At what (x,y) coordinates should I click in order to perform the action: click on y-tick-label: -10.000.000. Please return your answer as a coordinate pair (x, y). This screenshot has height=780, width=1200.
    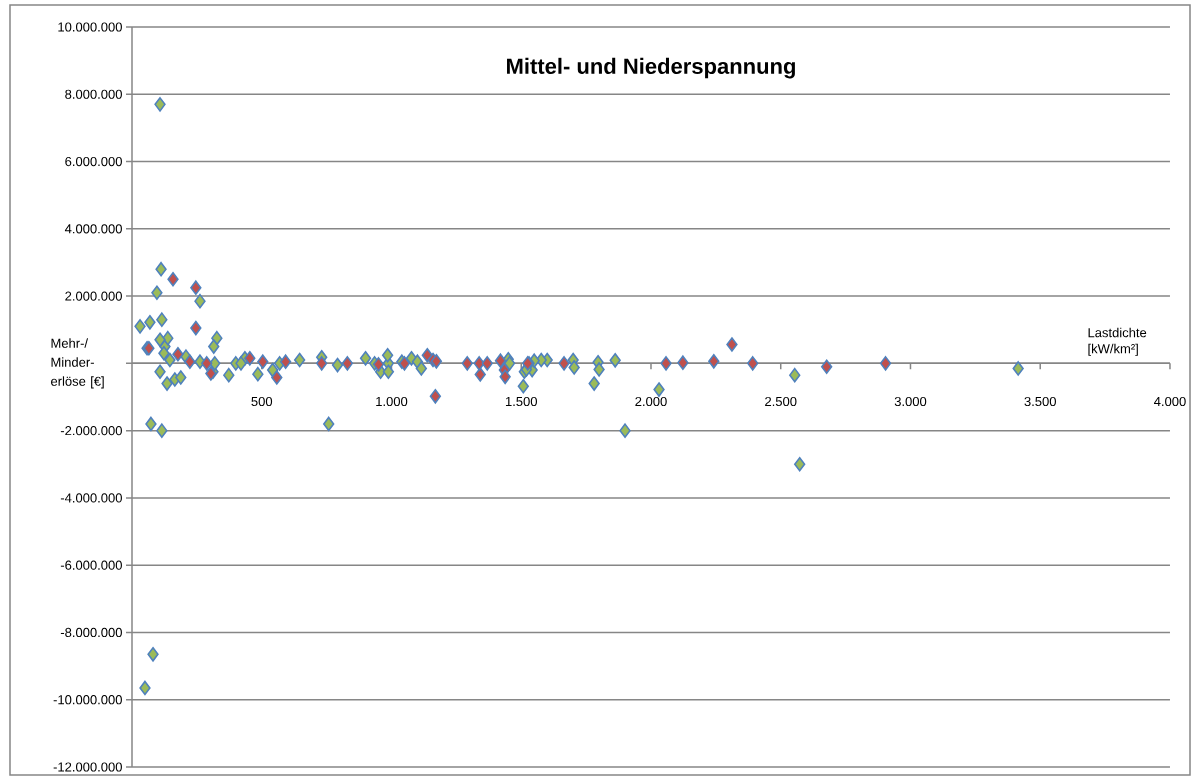
    Looking at the image, I should click on (87, 700).